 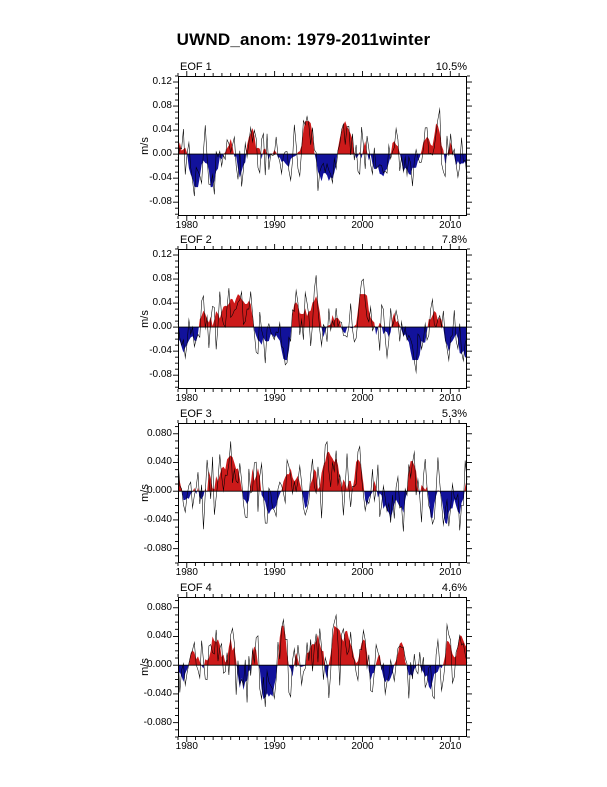 I want to click on chart-title: UWND_anom: 1979-2011winter, so click(x=303, y=39).